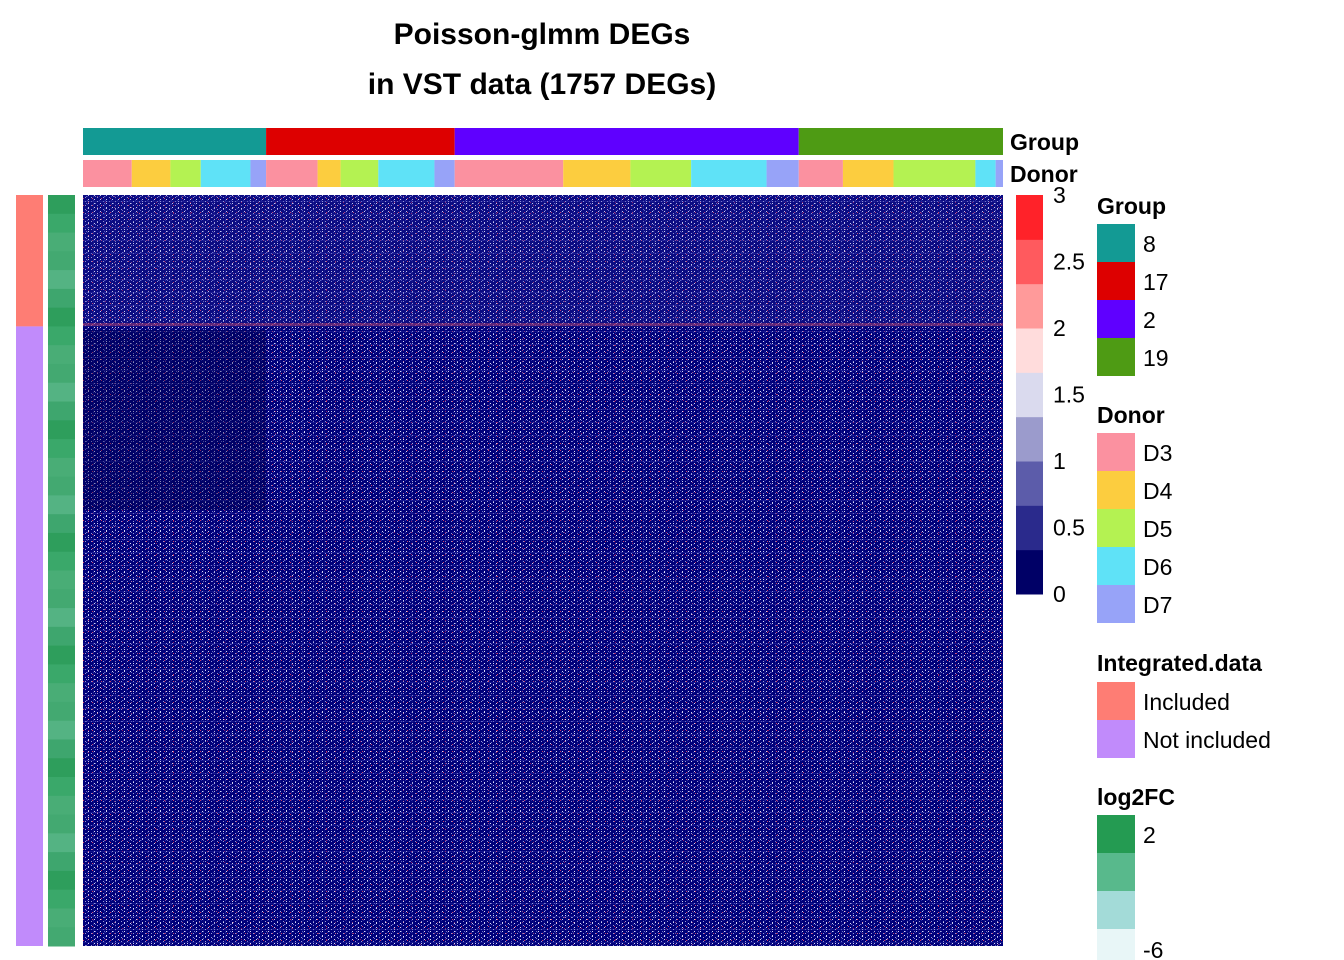 Image resolution: width=1344 pixels, height=960 pixels. I want to click on donor-segment-6-d4, so click(329, 173).